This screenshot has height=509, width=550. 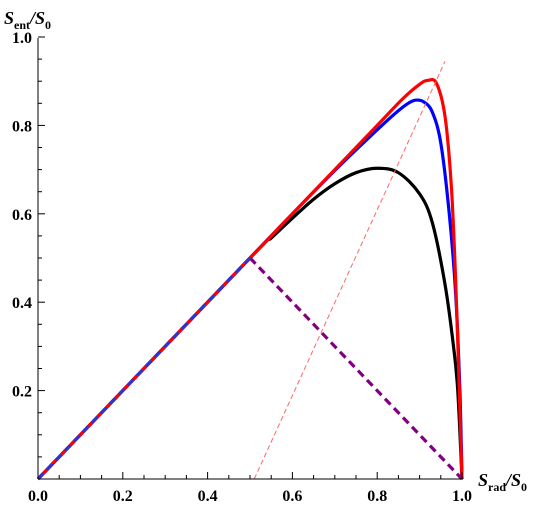 What do you see at coordinates (22, 215) in the screenshot?
I see `y-tick-label: 0.6` at bounding box center [22, 215].